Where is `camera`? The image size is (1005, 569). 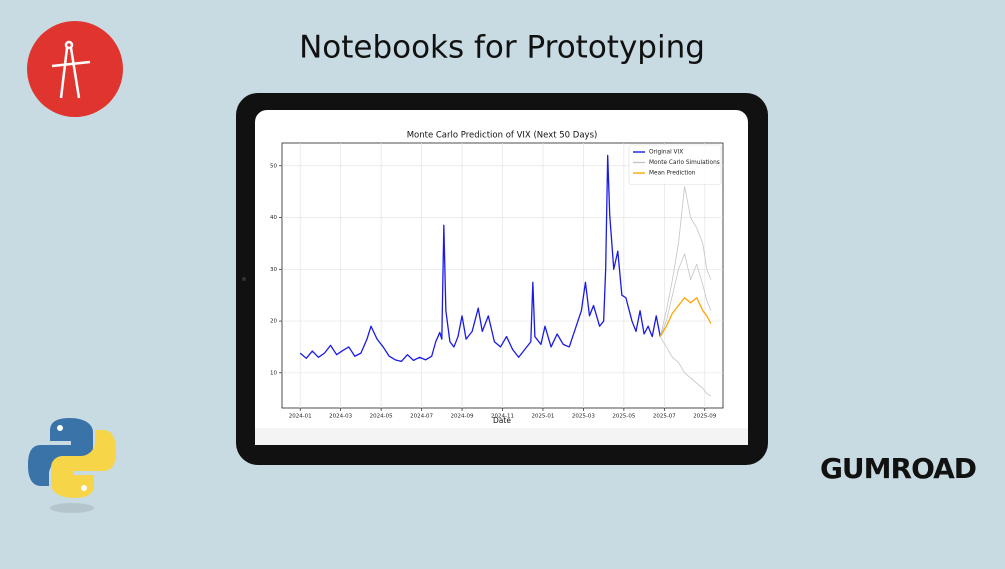
camera is located at coordinates (244, 279).